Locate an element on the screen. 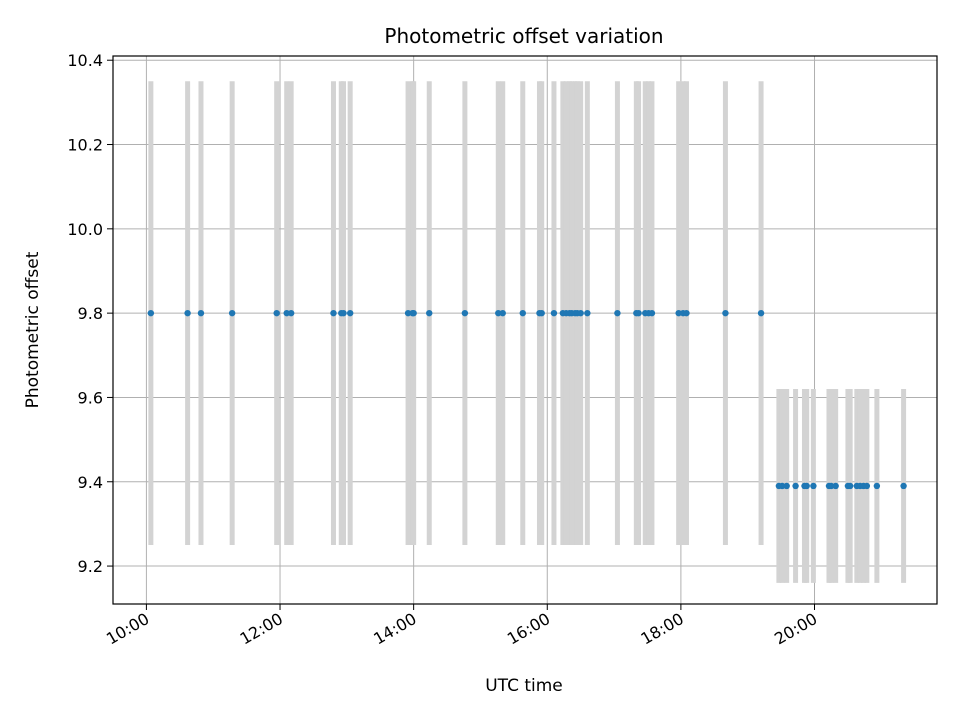  y-axis-title: Photometric offset is located at coordinates (33, 329).